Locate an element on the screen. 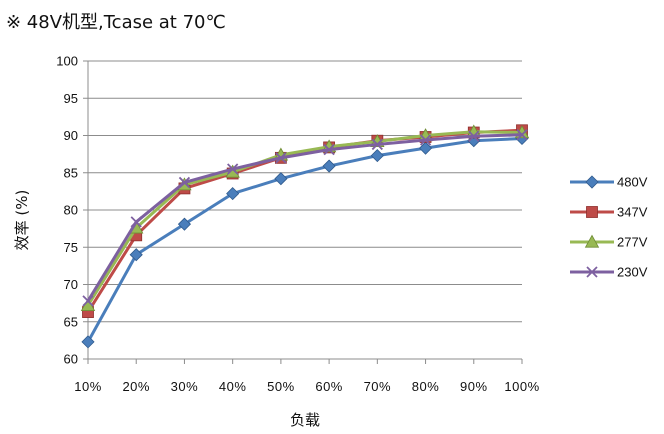 Image resolution: width=664 pixels, height=434 pixels. x-tick-label: 10% is located at coordinates (88, 386).